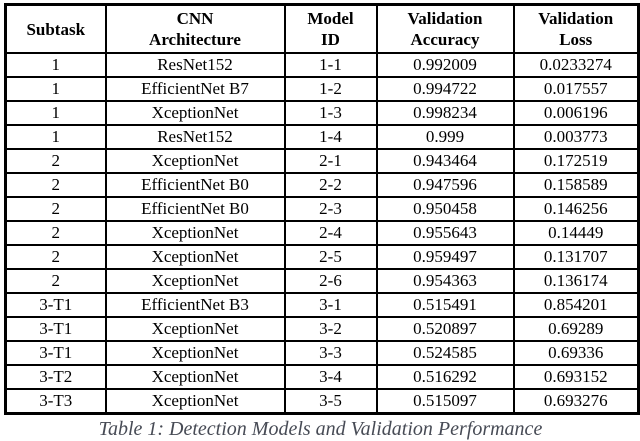  Describe the element at coordinates (330, 281) in the screenshot. I see `cell-model_id: 2-6` at that location.